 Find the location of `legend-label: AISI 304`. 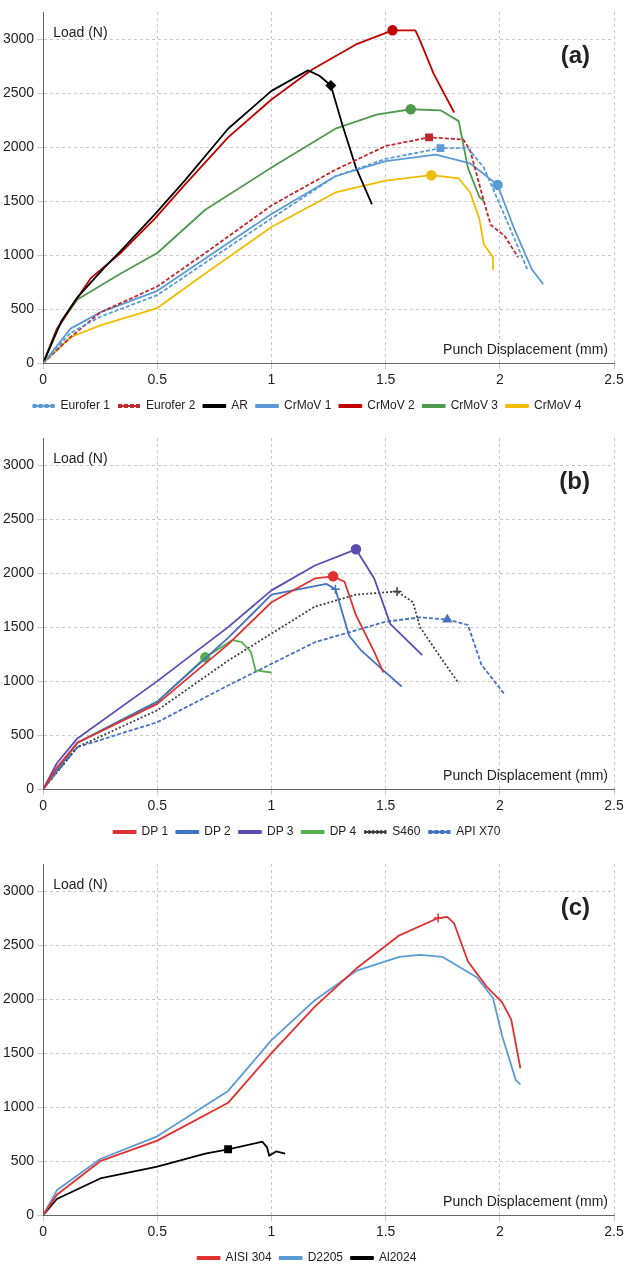

legend-label: AISI 304 is located at coordinates (248, 1257).